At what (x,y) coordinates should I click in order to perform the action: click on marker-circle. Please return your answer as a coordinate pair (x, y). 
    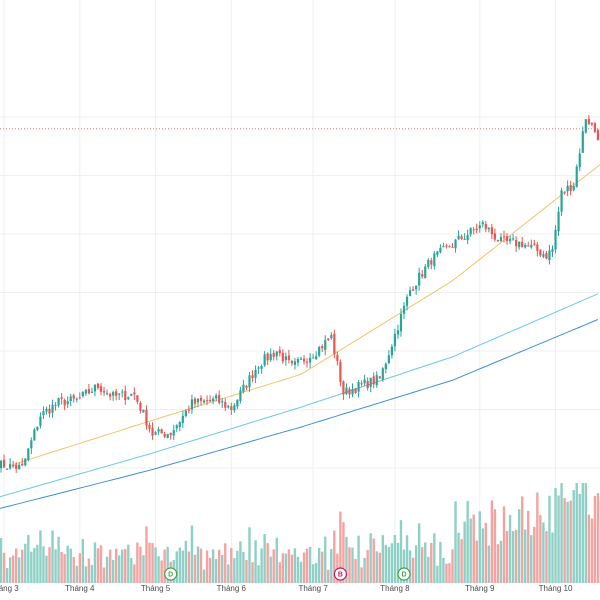
    Looking at the image, I should click on (404, 574).